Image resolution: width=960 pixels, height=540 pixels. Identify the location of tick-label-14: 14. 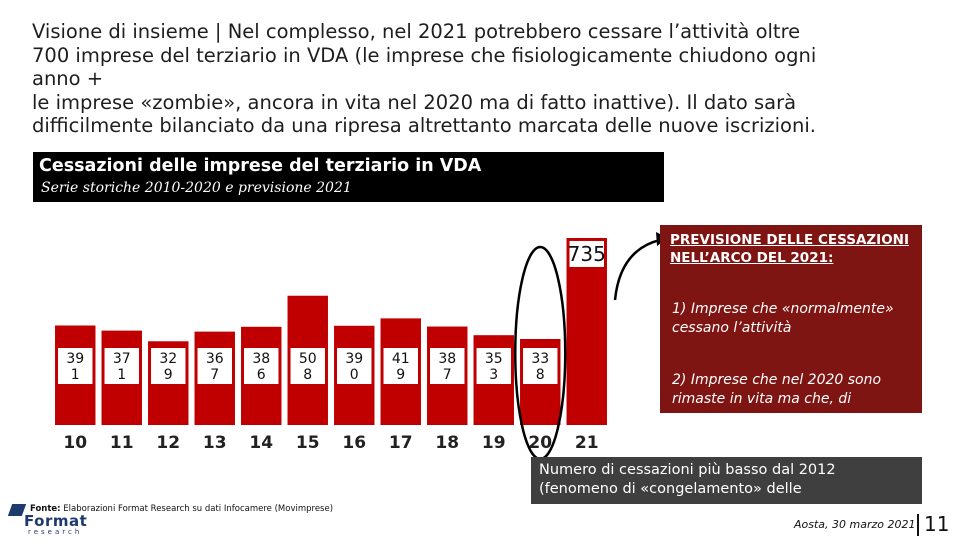
(261, 443).